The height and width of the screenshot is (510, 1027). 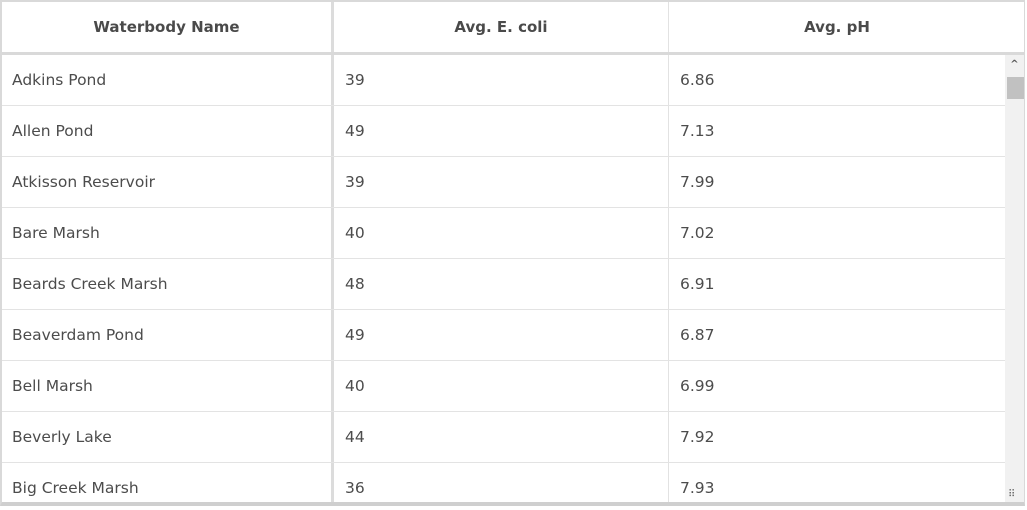 What do you see at coordinates (168, 284) in the screenshot?
I see `cell-waterbody-name: Beards Creek Marsh` at bounding box center [168, 284].